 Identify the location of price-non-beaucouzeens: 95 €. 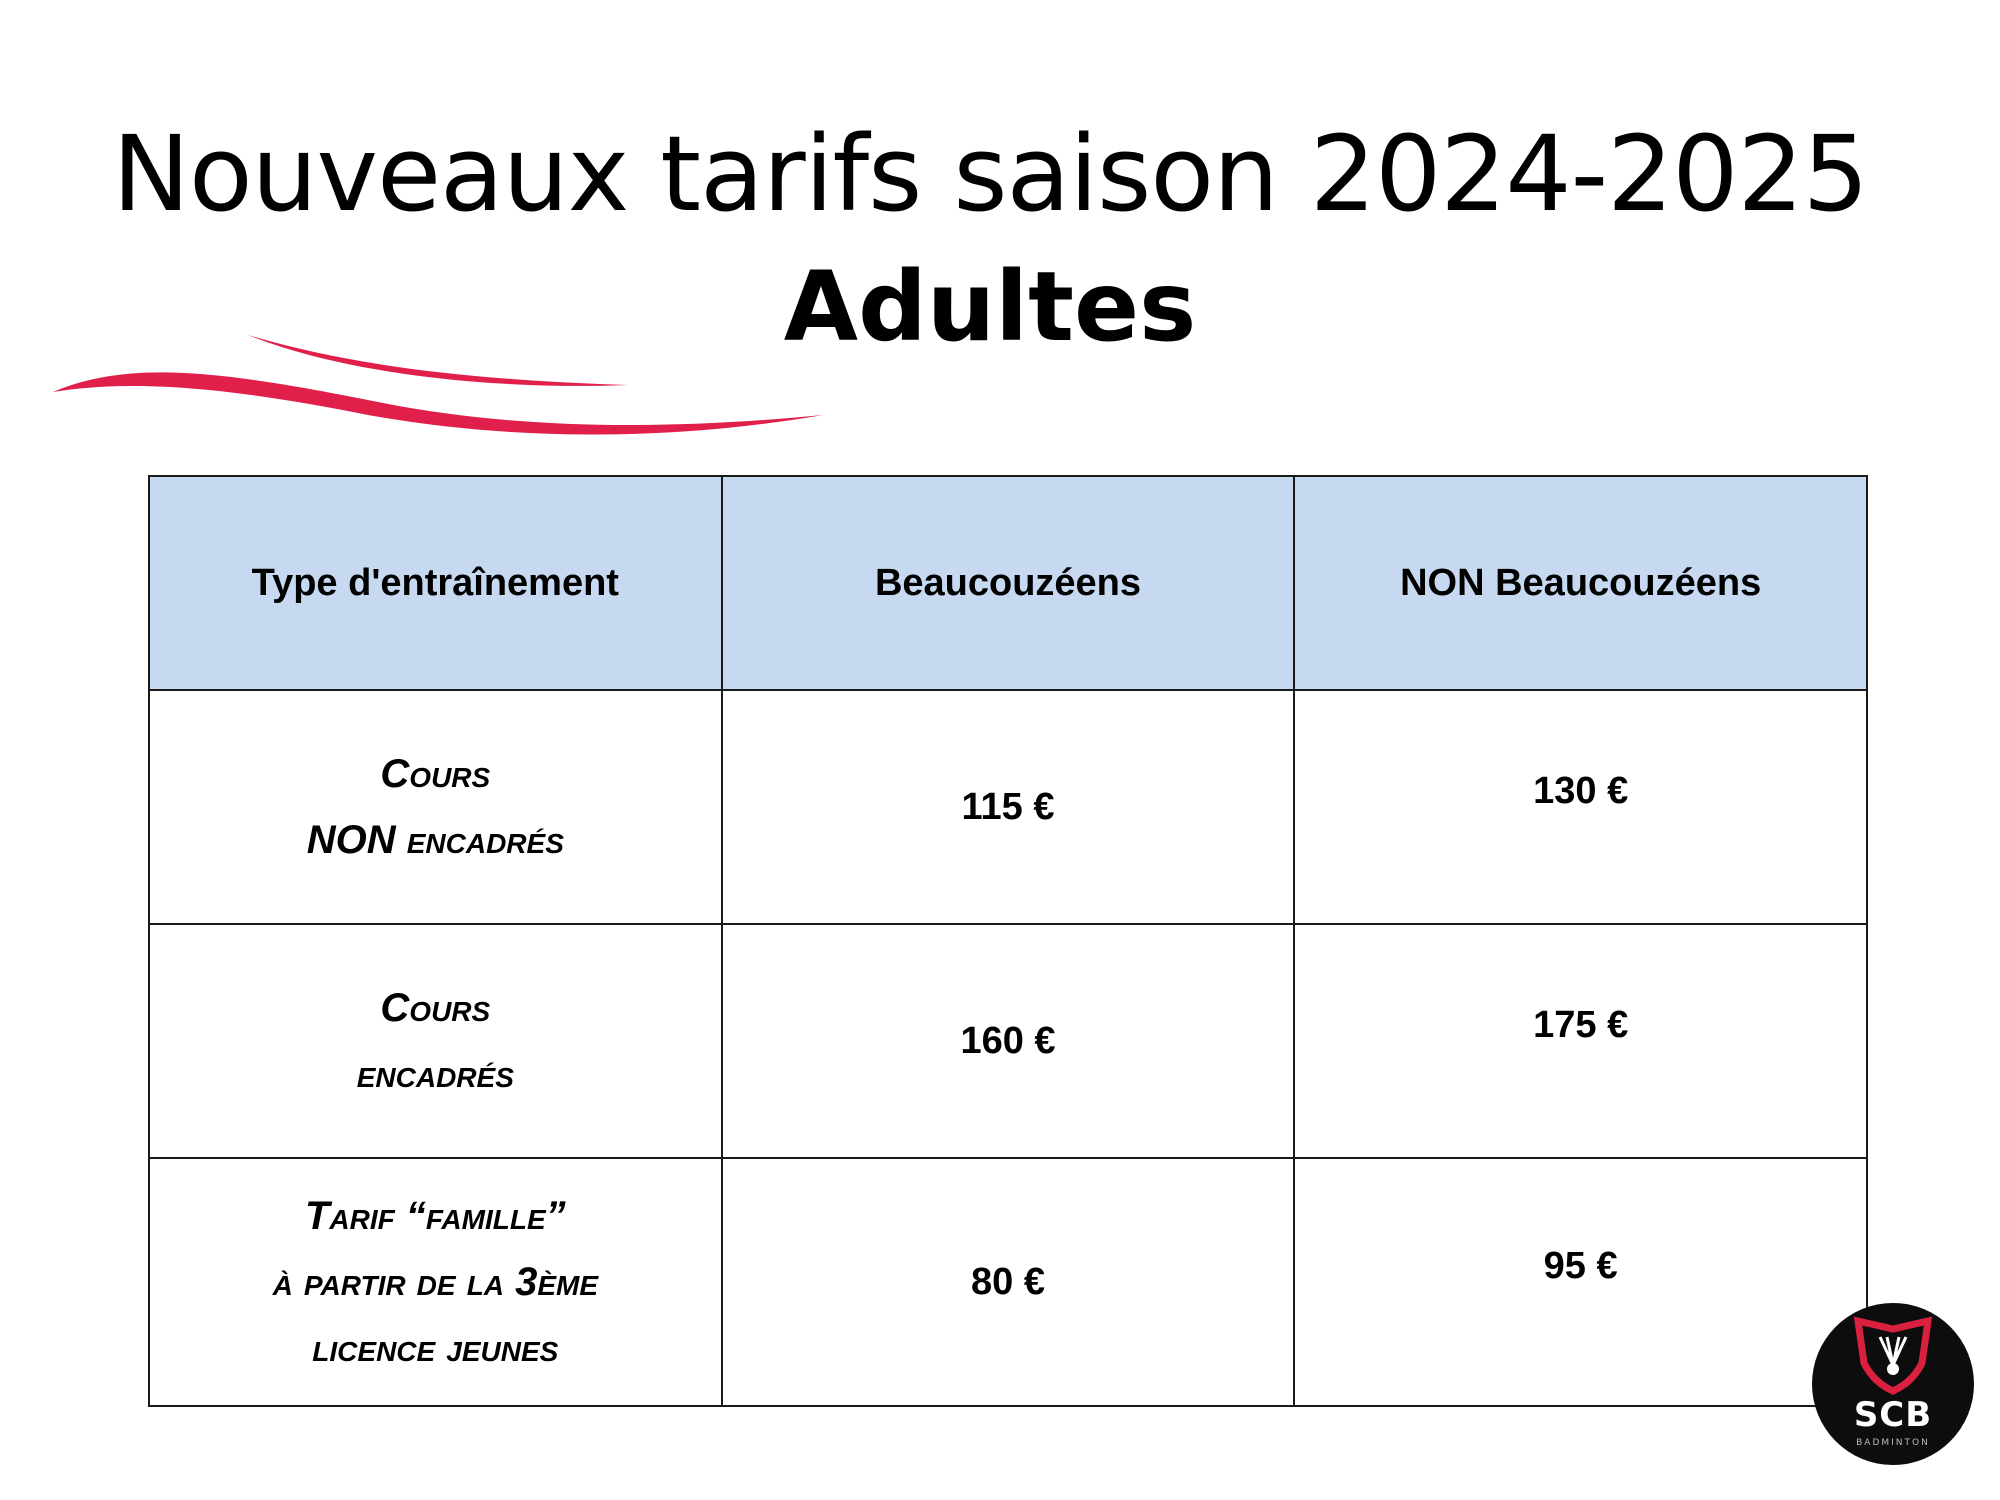
(1580, 1265).